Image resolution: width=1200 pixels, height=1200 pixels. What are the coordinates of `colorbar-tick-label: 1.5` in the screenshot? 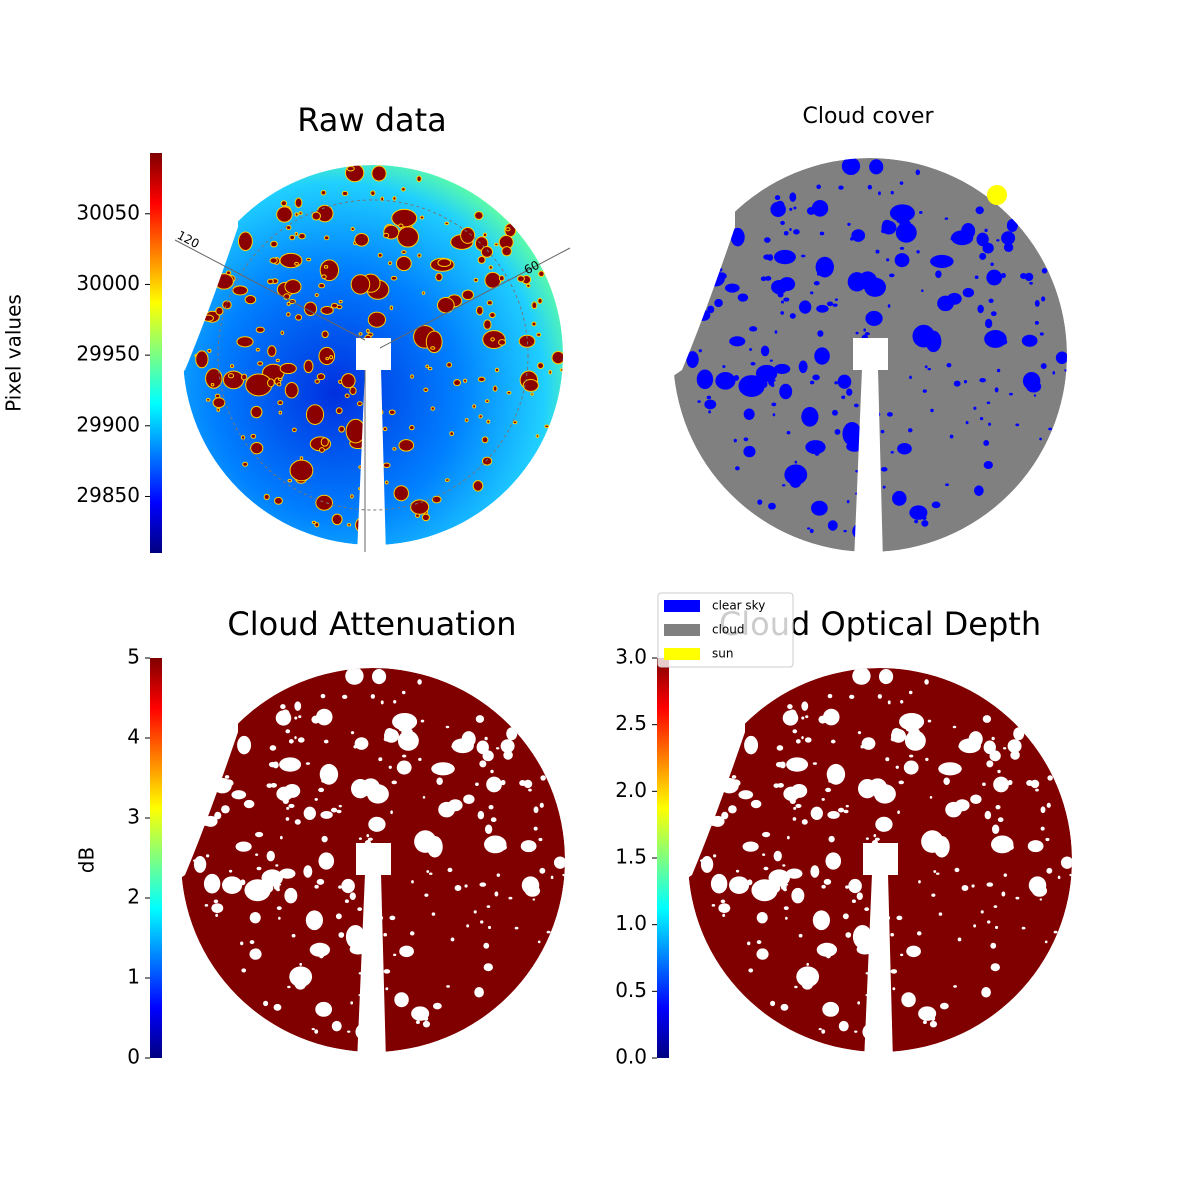 It's located at (631, 857).